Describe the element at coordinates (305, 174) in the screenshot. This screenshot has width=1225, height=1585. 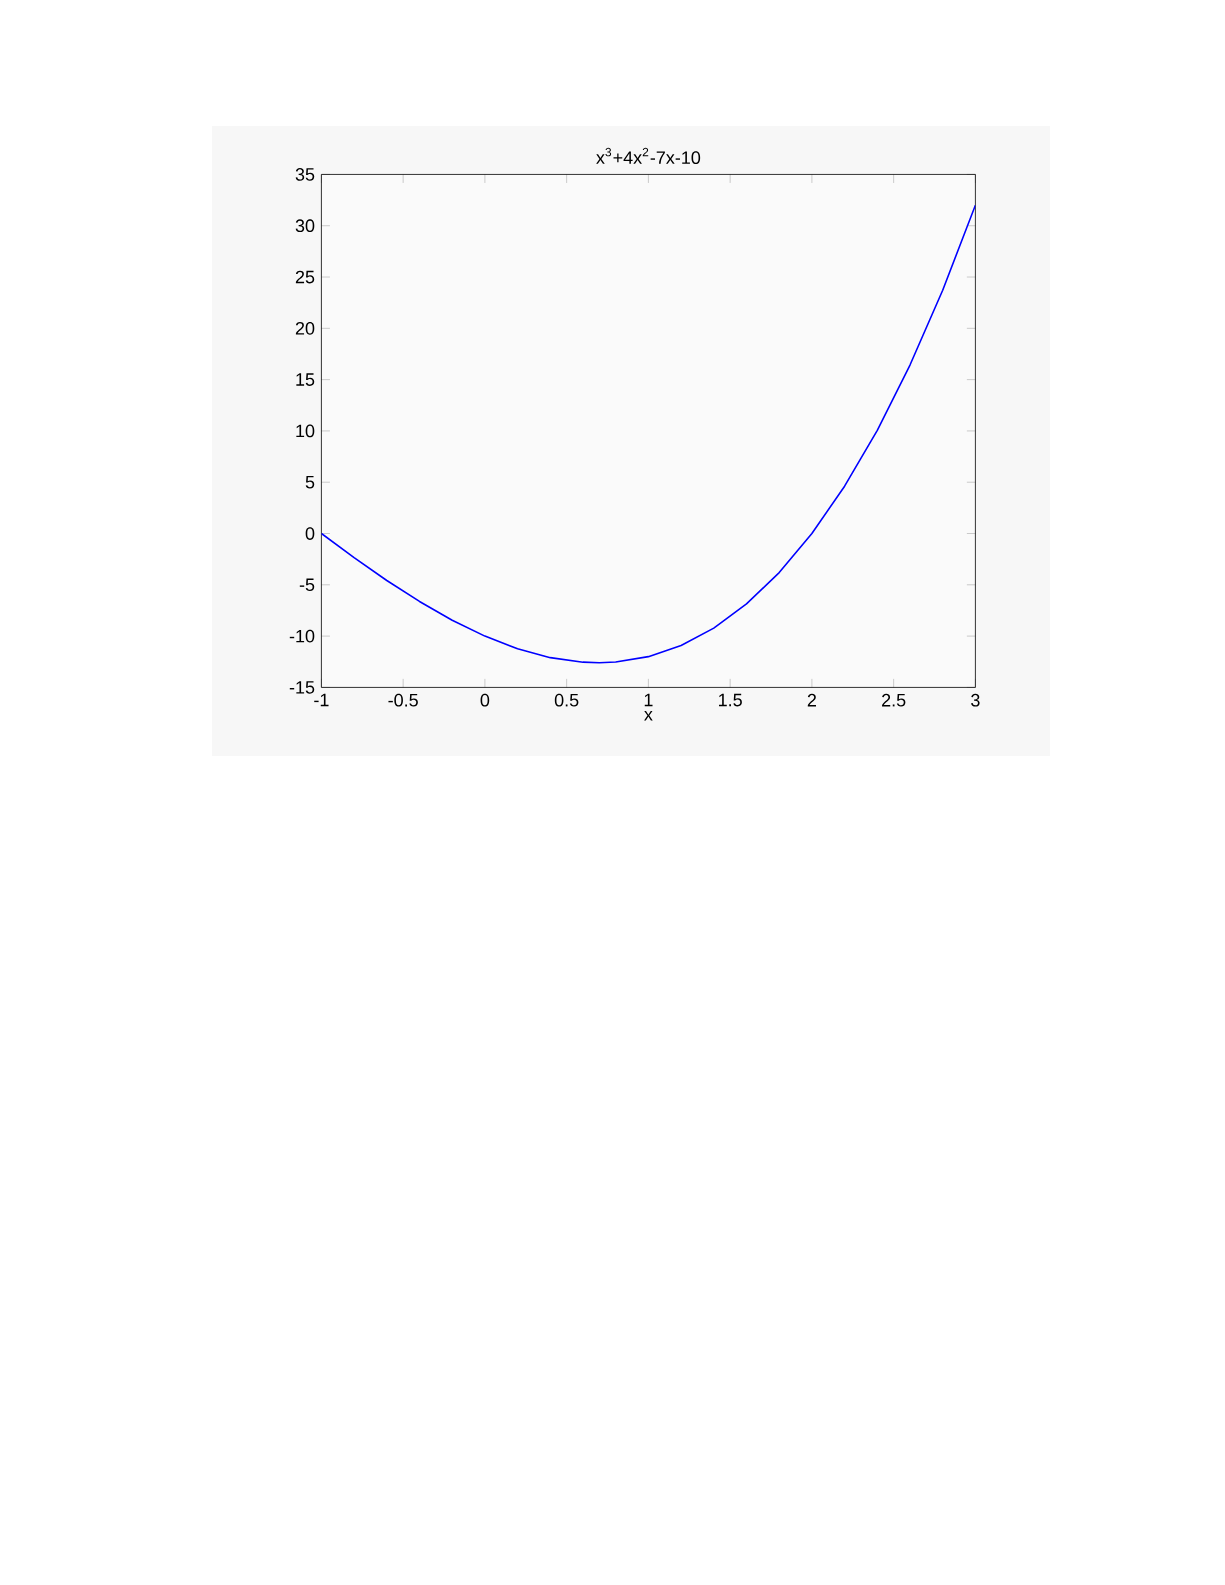
I see `y-tick-label: 35` at that location.